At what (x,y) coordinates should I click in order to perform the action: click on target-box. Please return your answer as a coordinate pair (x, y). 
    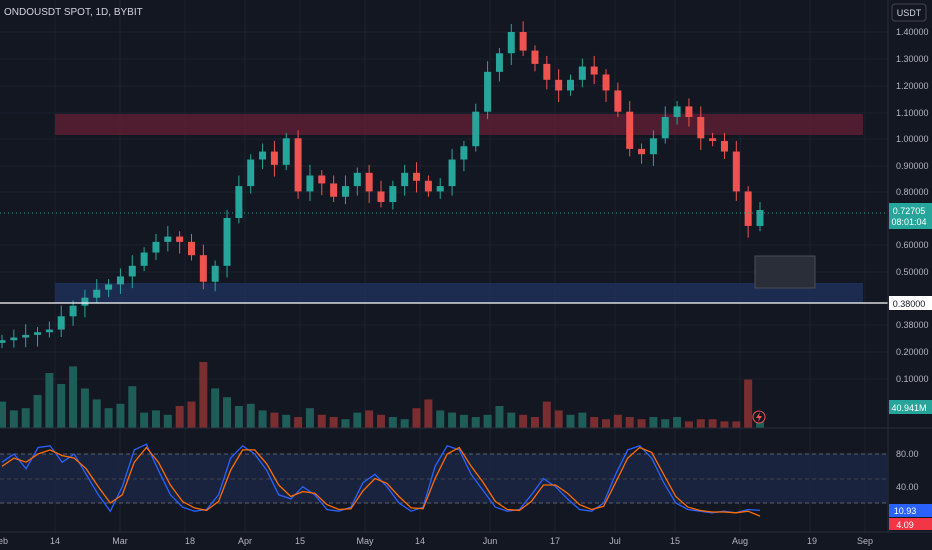
    Looking at the image, I should click on (785, 272).